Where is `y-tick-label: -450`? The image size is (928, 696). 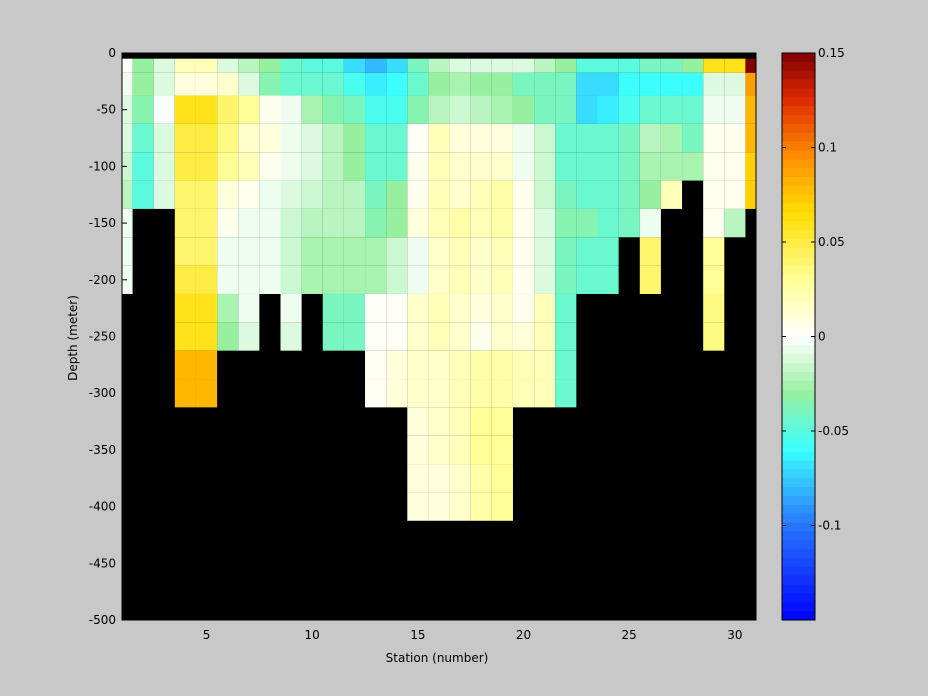 y-tick-label: -450 is located at coordinates (102, 563).